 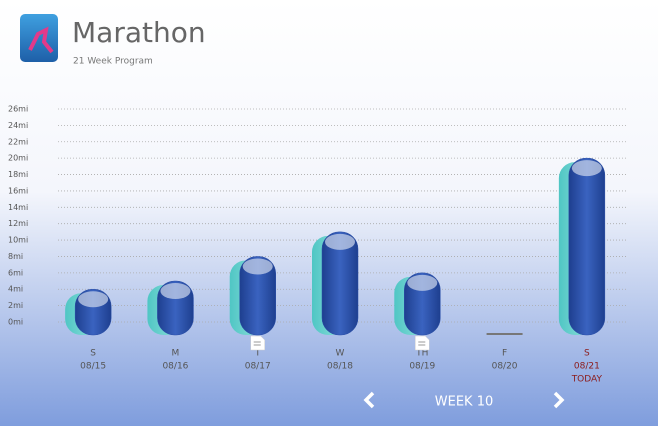 What do you see at coordinates (18, 207) in the screenshot?
I see `y-tick-label: 14mi` at bounding box center [18, 207].